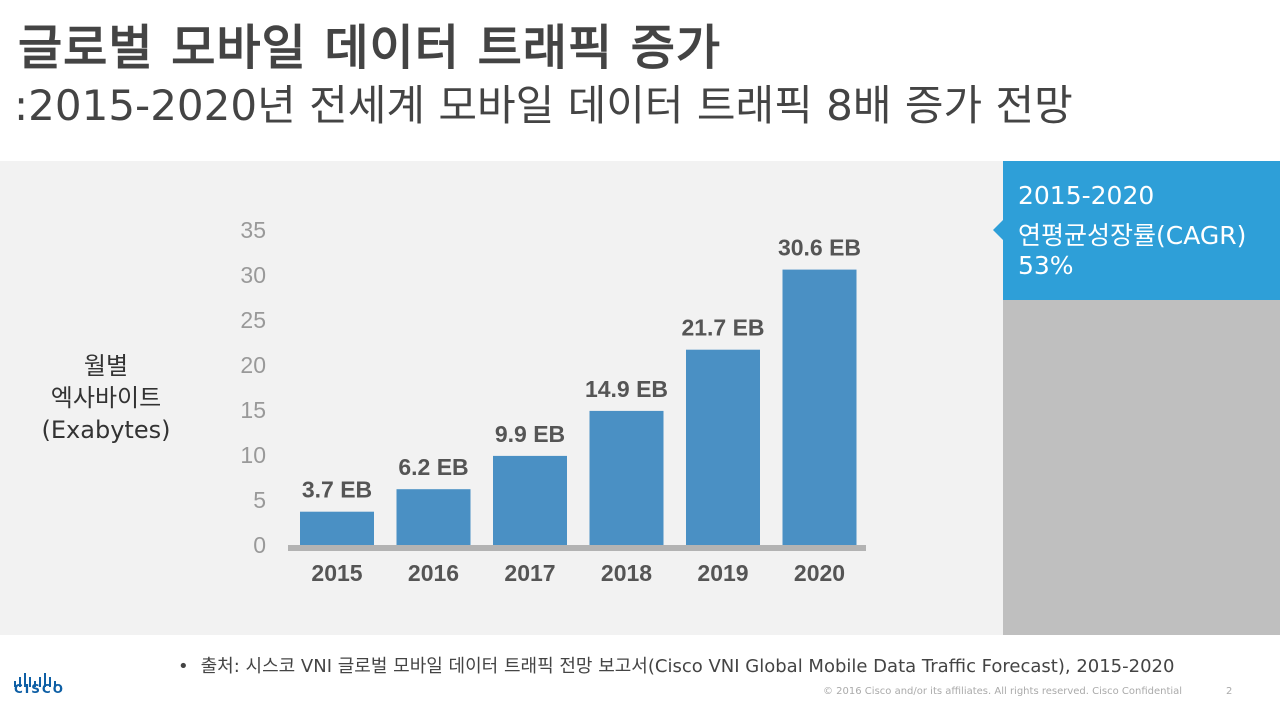 The width and height of the screenshot is (1280, 723). I want to click on y-axis-label-line3: (Exabytes), so click(106, 430).